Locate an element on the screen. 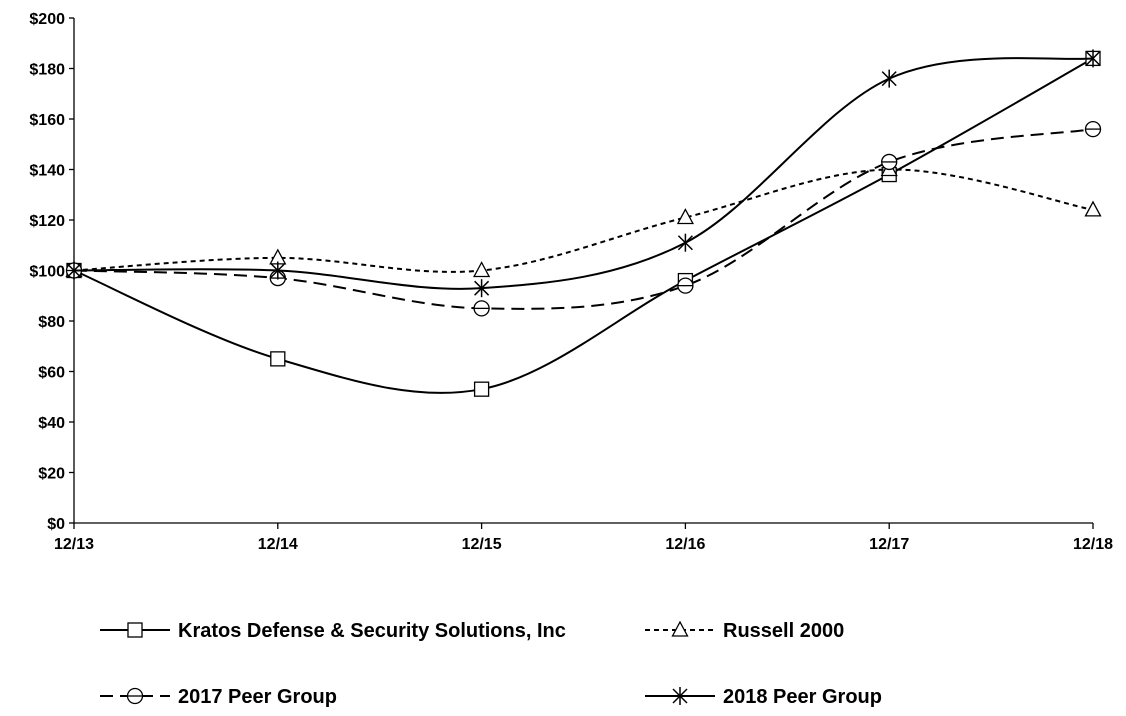 This screenshot has width=1126, height=716. y-tick-label: $40 is located at coordinates (51, 423).